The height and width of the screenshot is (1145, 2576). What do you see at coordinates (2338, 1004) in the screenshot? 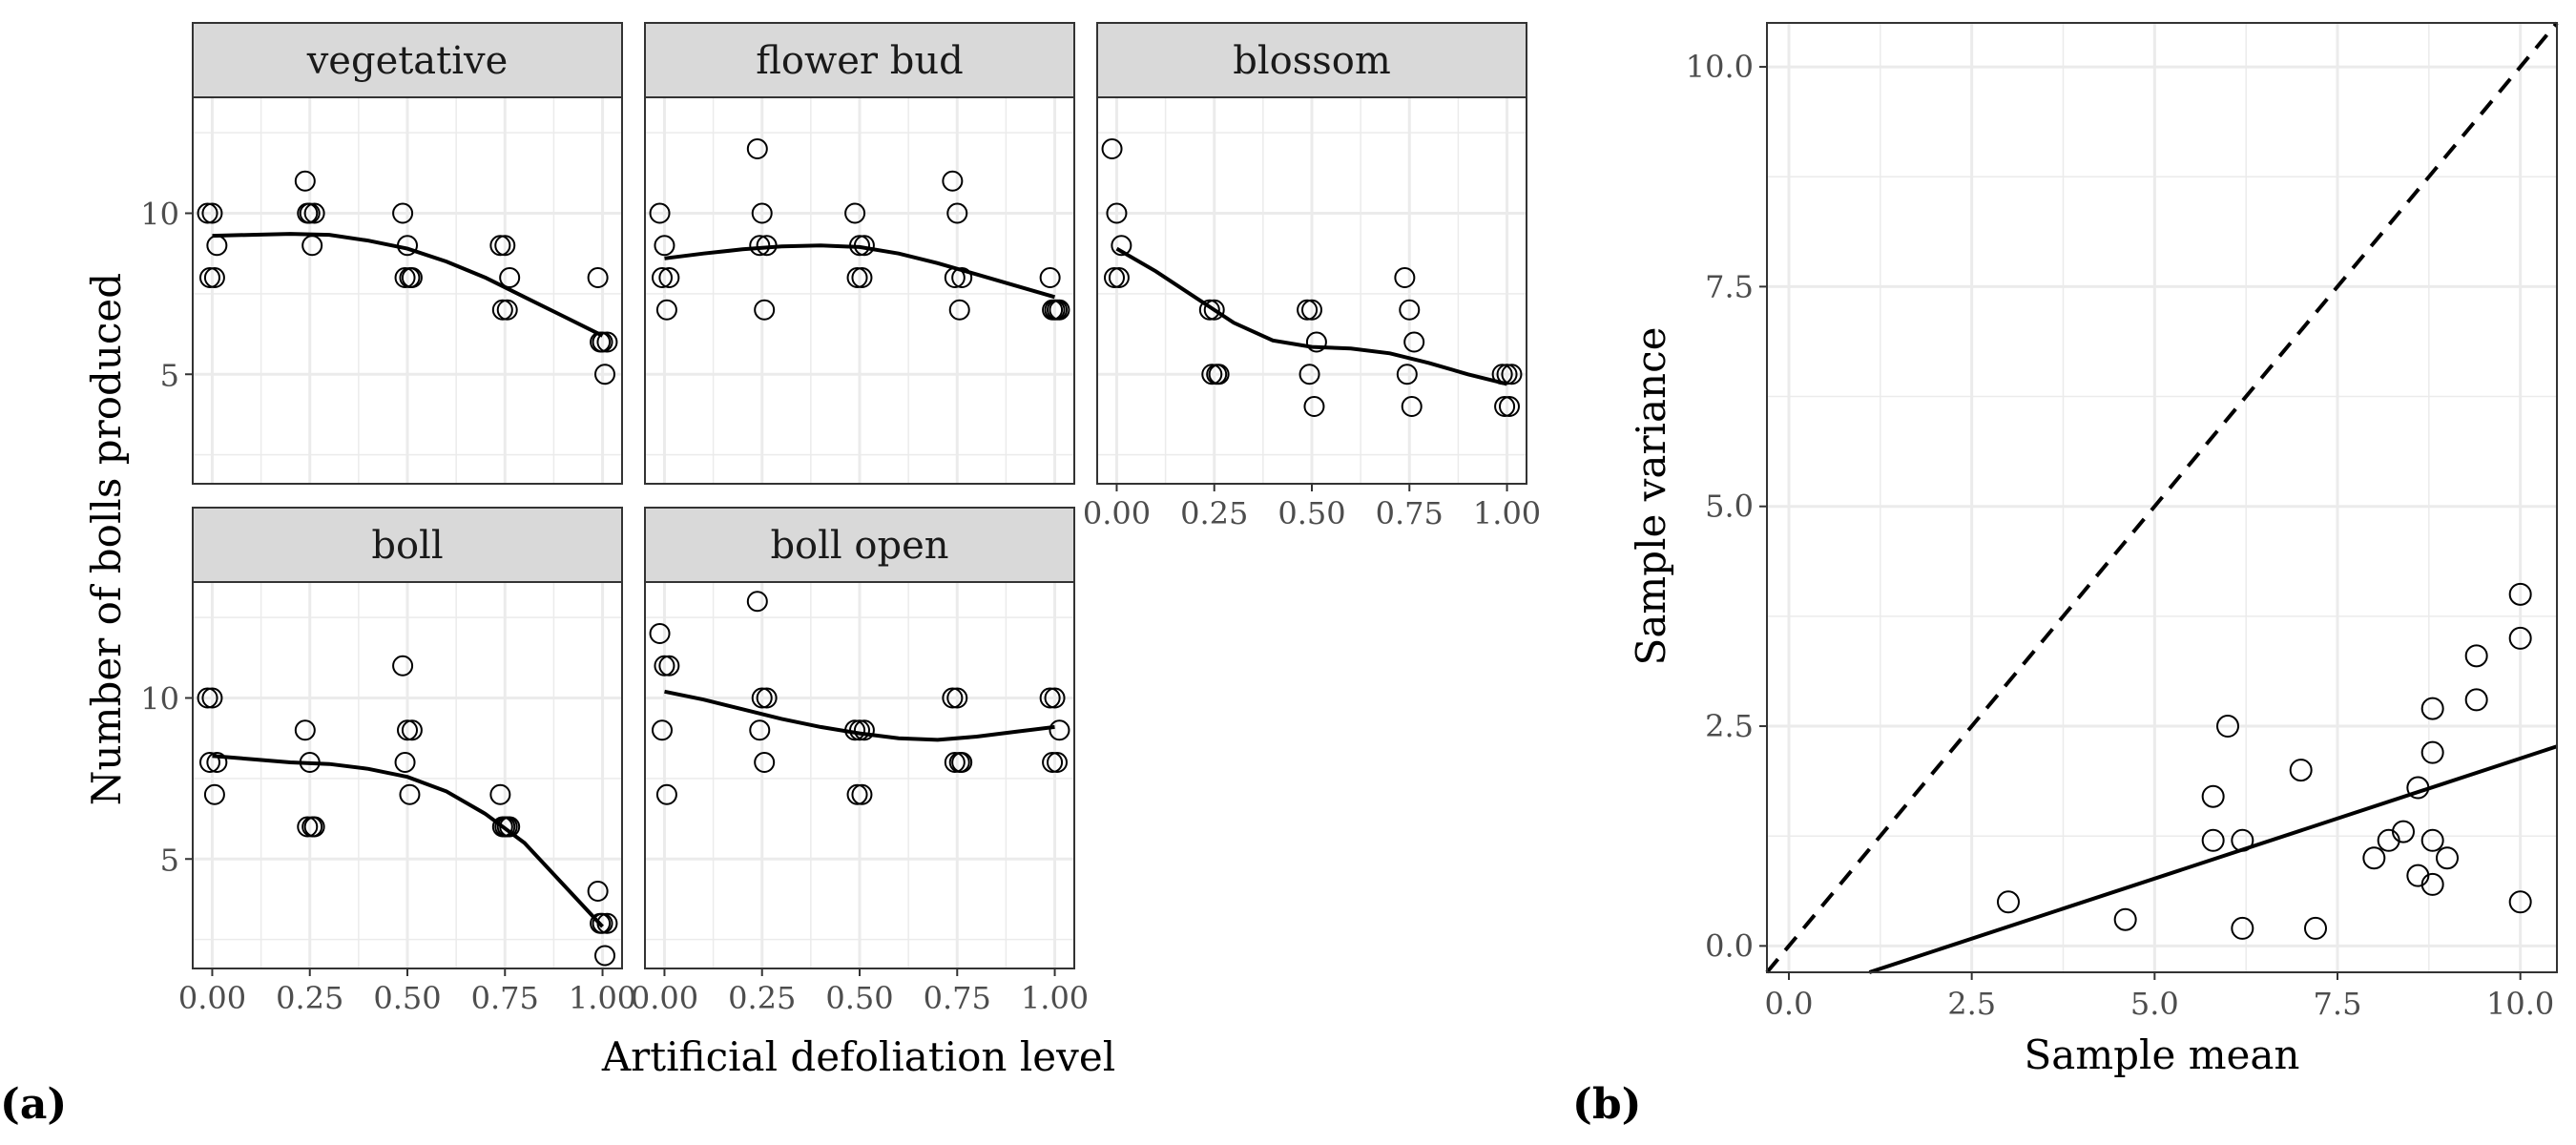
I see `x-tick-label: 7.5` at bounding box center [2338, 1004].